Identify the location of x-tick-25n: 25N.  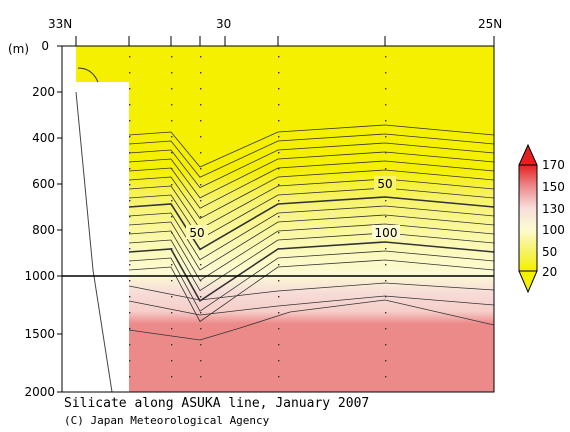
(490, 24).